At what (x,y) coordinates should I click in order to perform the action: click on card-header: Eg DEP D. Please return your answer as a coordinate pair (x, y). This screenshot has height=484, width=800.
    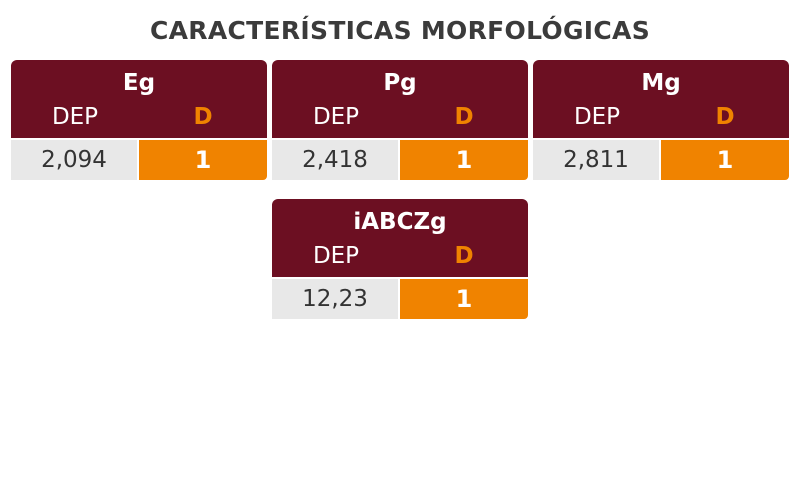
    Looking at the image, I should click on (139, 99).